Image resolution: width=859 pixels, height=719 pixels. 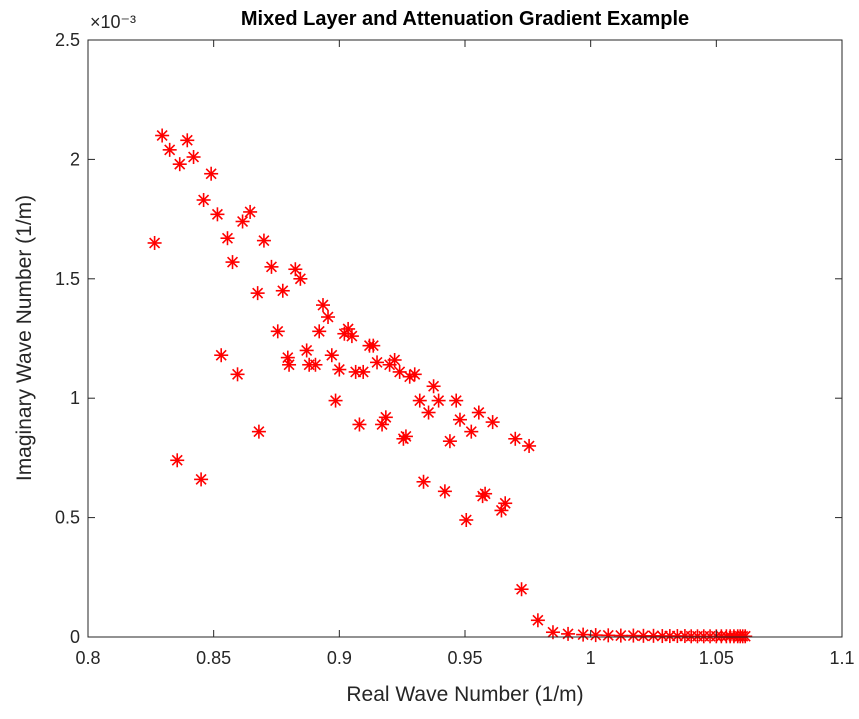 I want to click on x-tick-label: 1.1, so click(x=841, y=658).